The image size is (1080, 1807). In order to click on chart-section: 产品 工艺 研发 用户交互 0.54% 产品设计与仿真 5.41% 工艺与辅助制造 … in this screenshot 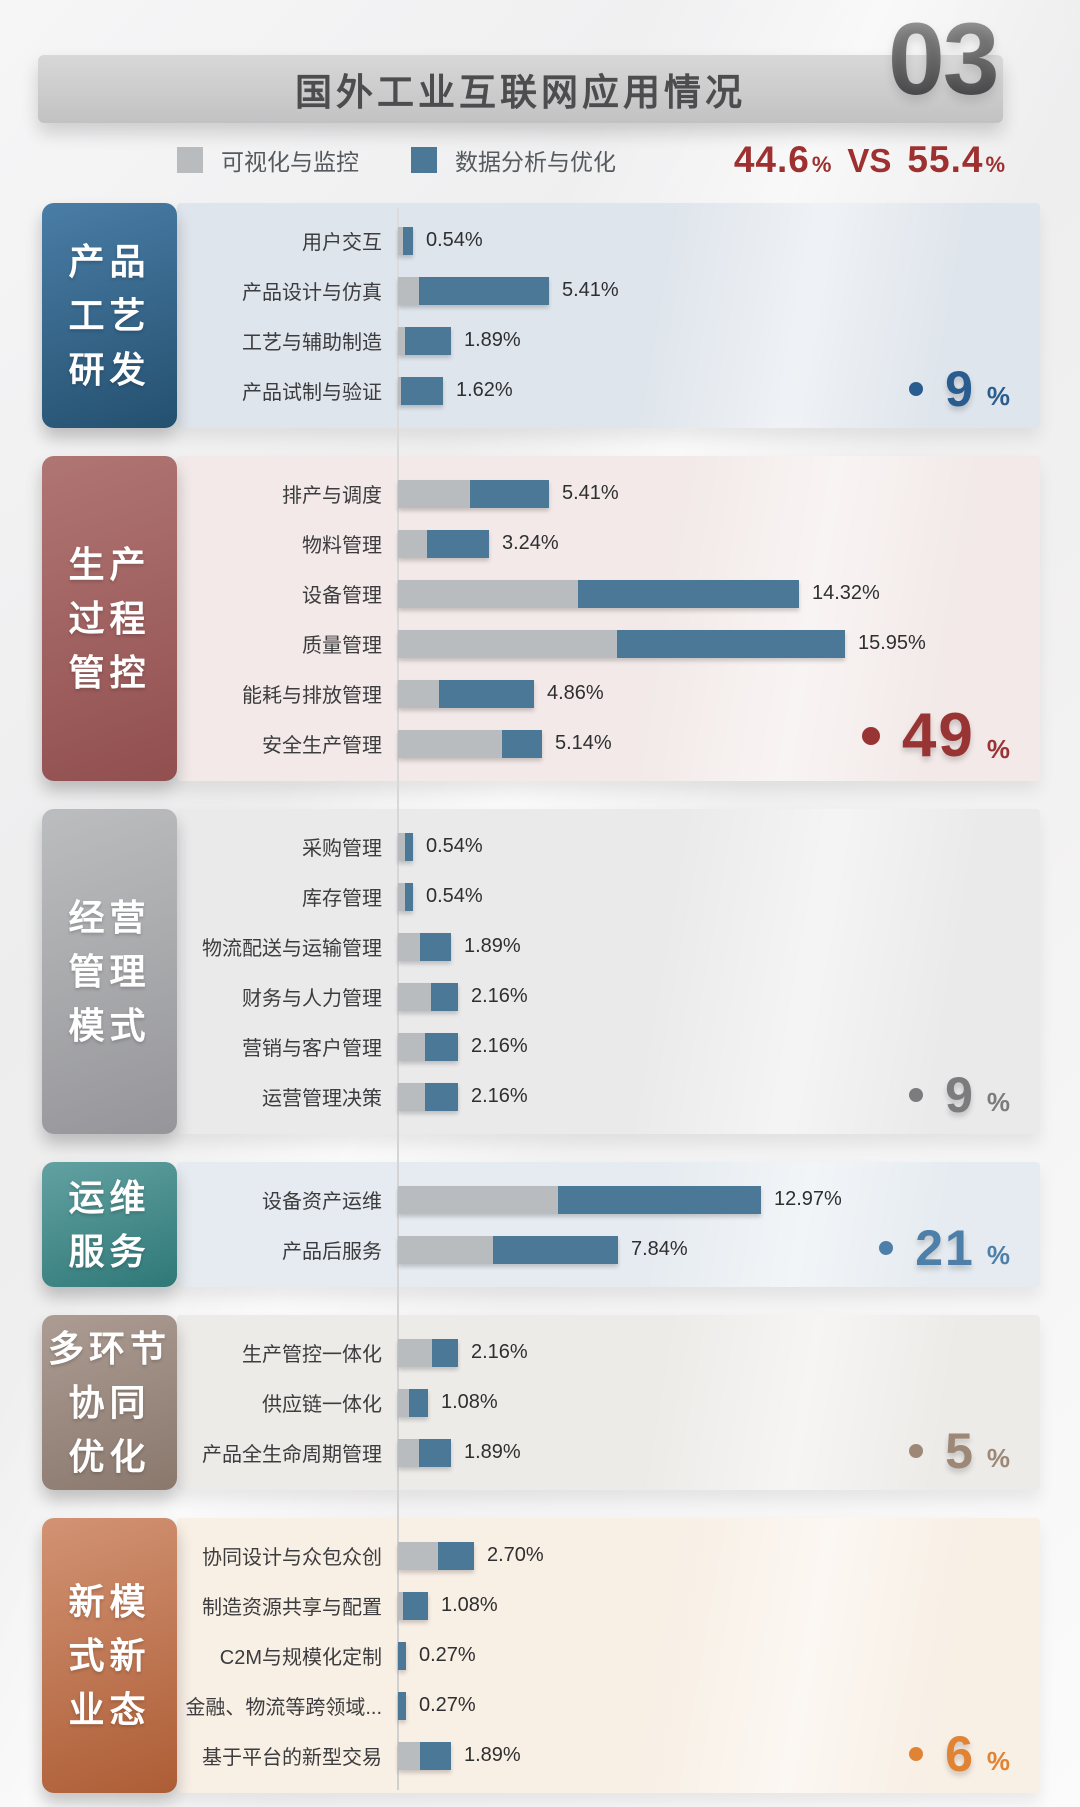, I will do `click(541, 315)`.